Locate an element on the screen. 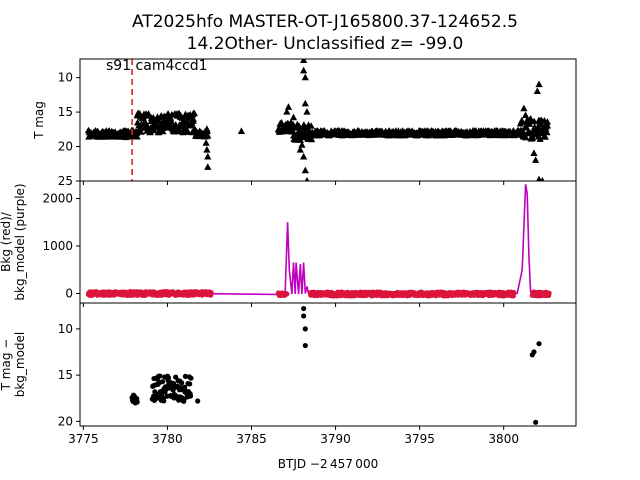 Image resolution: width=640 pixels, height=480 pixels. chart-title-line2: 14.2Other- Unclassified z= -99.0 is located at coordinates (325, 44).